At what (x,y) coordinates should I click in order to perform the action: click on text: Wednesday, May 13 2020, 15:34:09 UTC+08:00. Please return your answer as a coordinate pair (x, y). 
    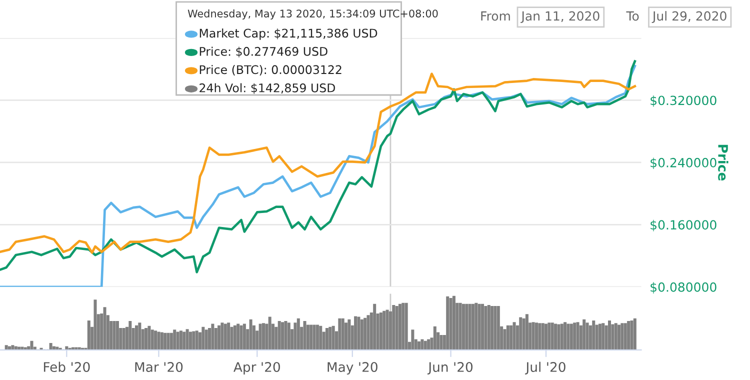
    Looking at the image, I should click on (313, 14).